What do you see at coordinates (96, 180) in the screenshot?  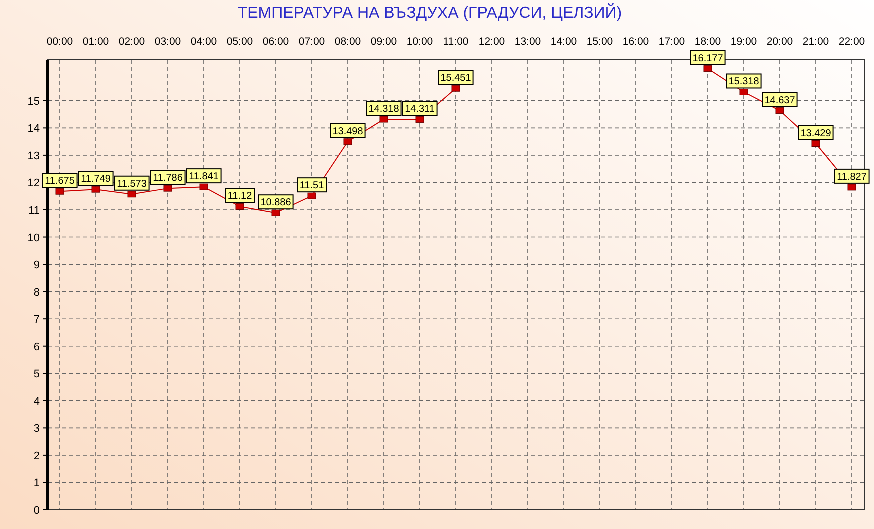 I see `data-label: 11.749` at bounding box center [96, 180].